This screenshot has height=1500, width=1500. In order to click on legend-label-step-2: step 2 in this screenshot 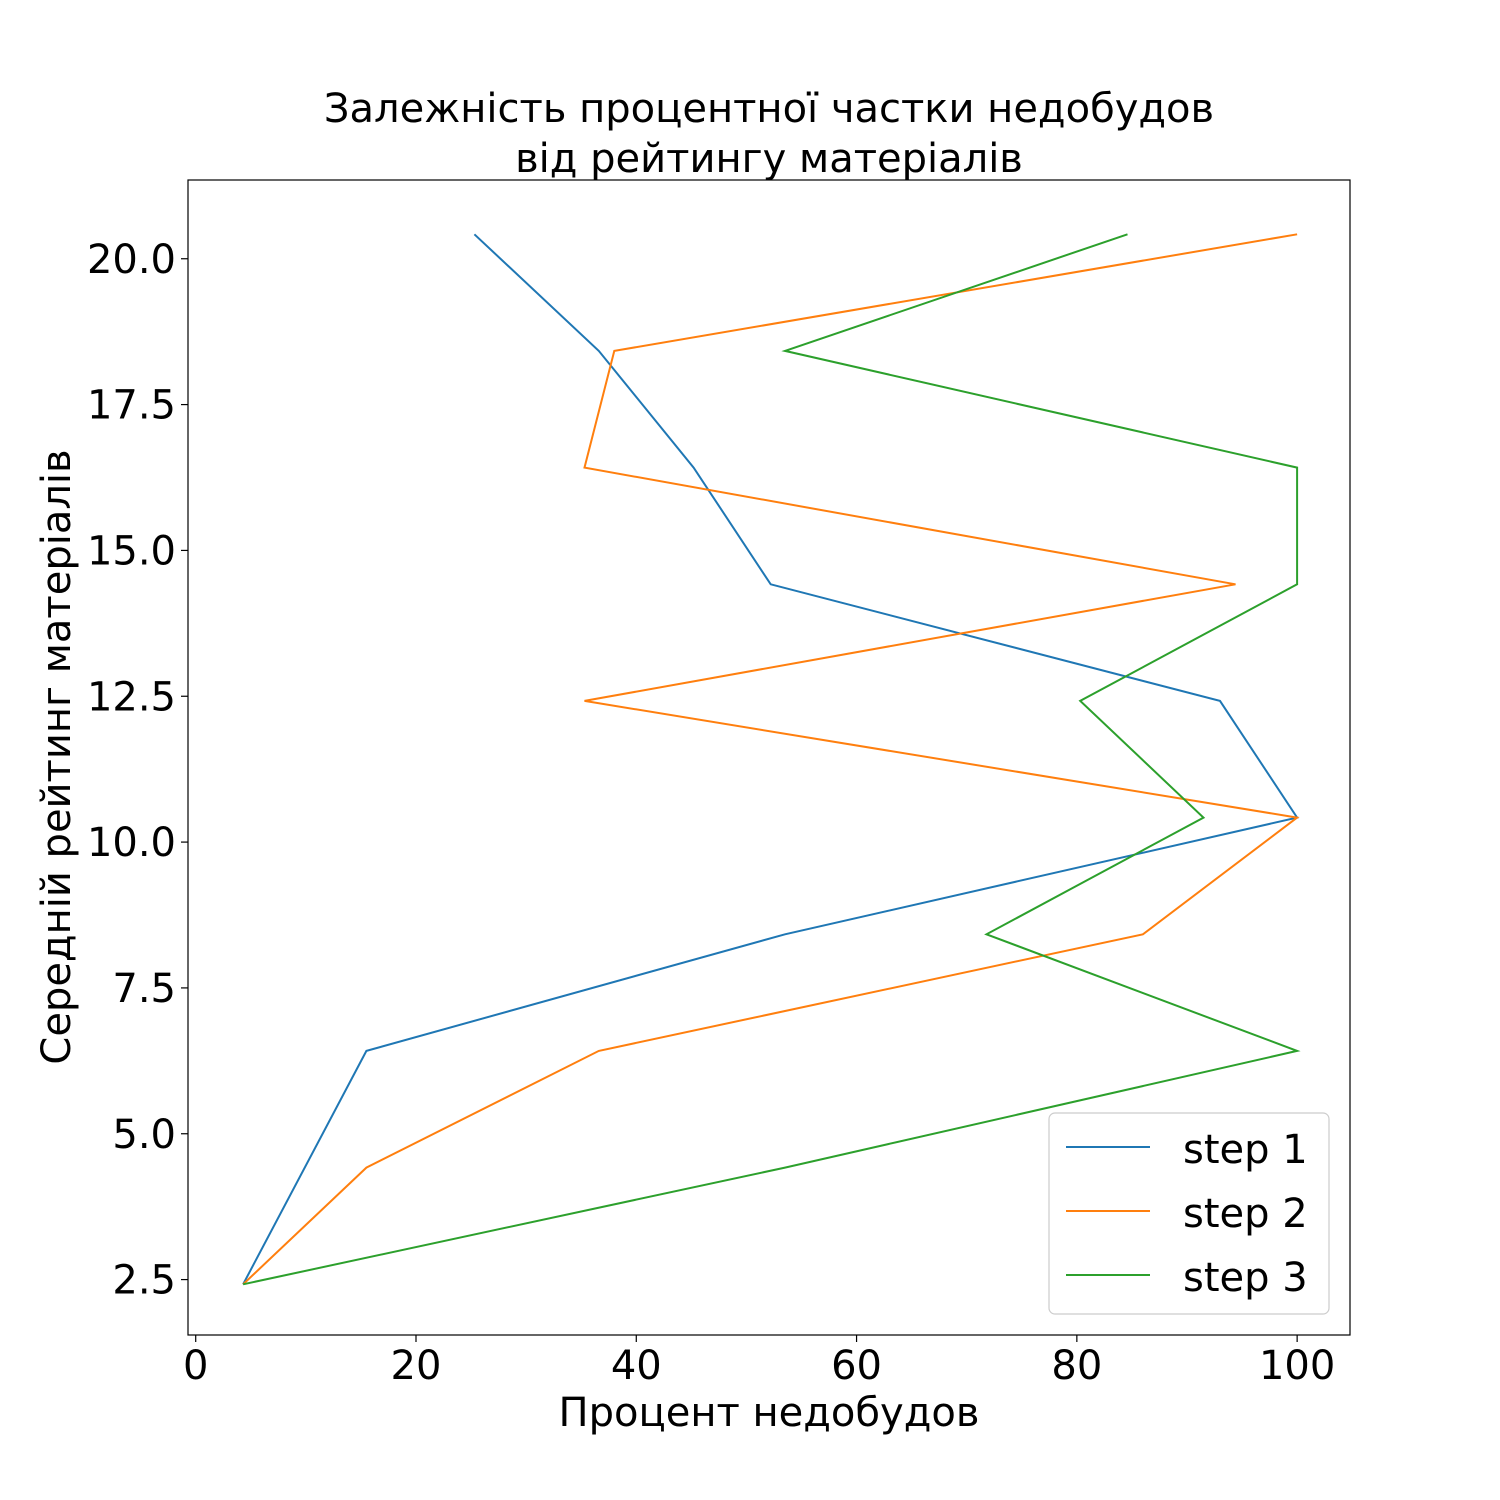, I will do `click(1245, 1214)`.